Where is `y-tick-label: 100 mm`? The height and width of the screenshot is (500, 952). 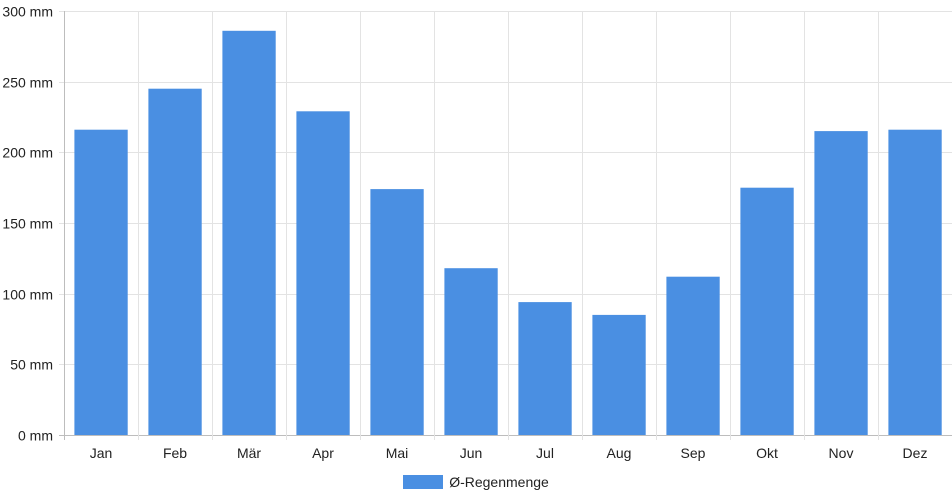
y-tick-label: 100 mm is located at coordinates (27, 295).